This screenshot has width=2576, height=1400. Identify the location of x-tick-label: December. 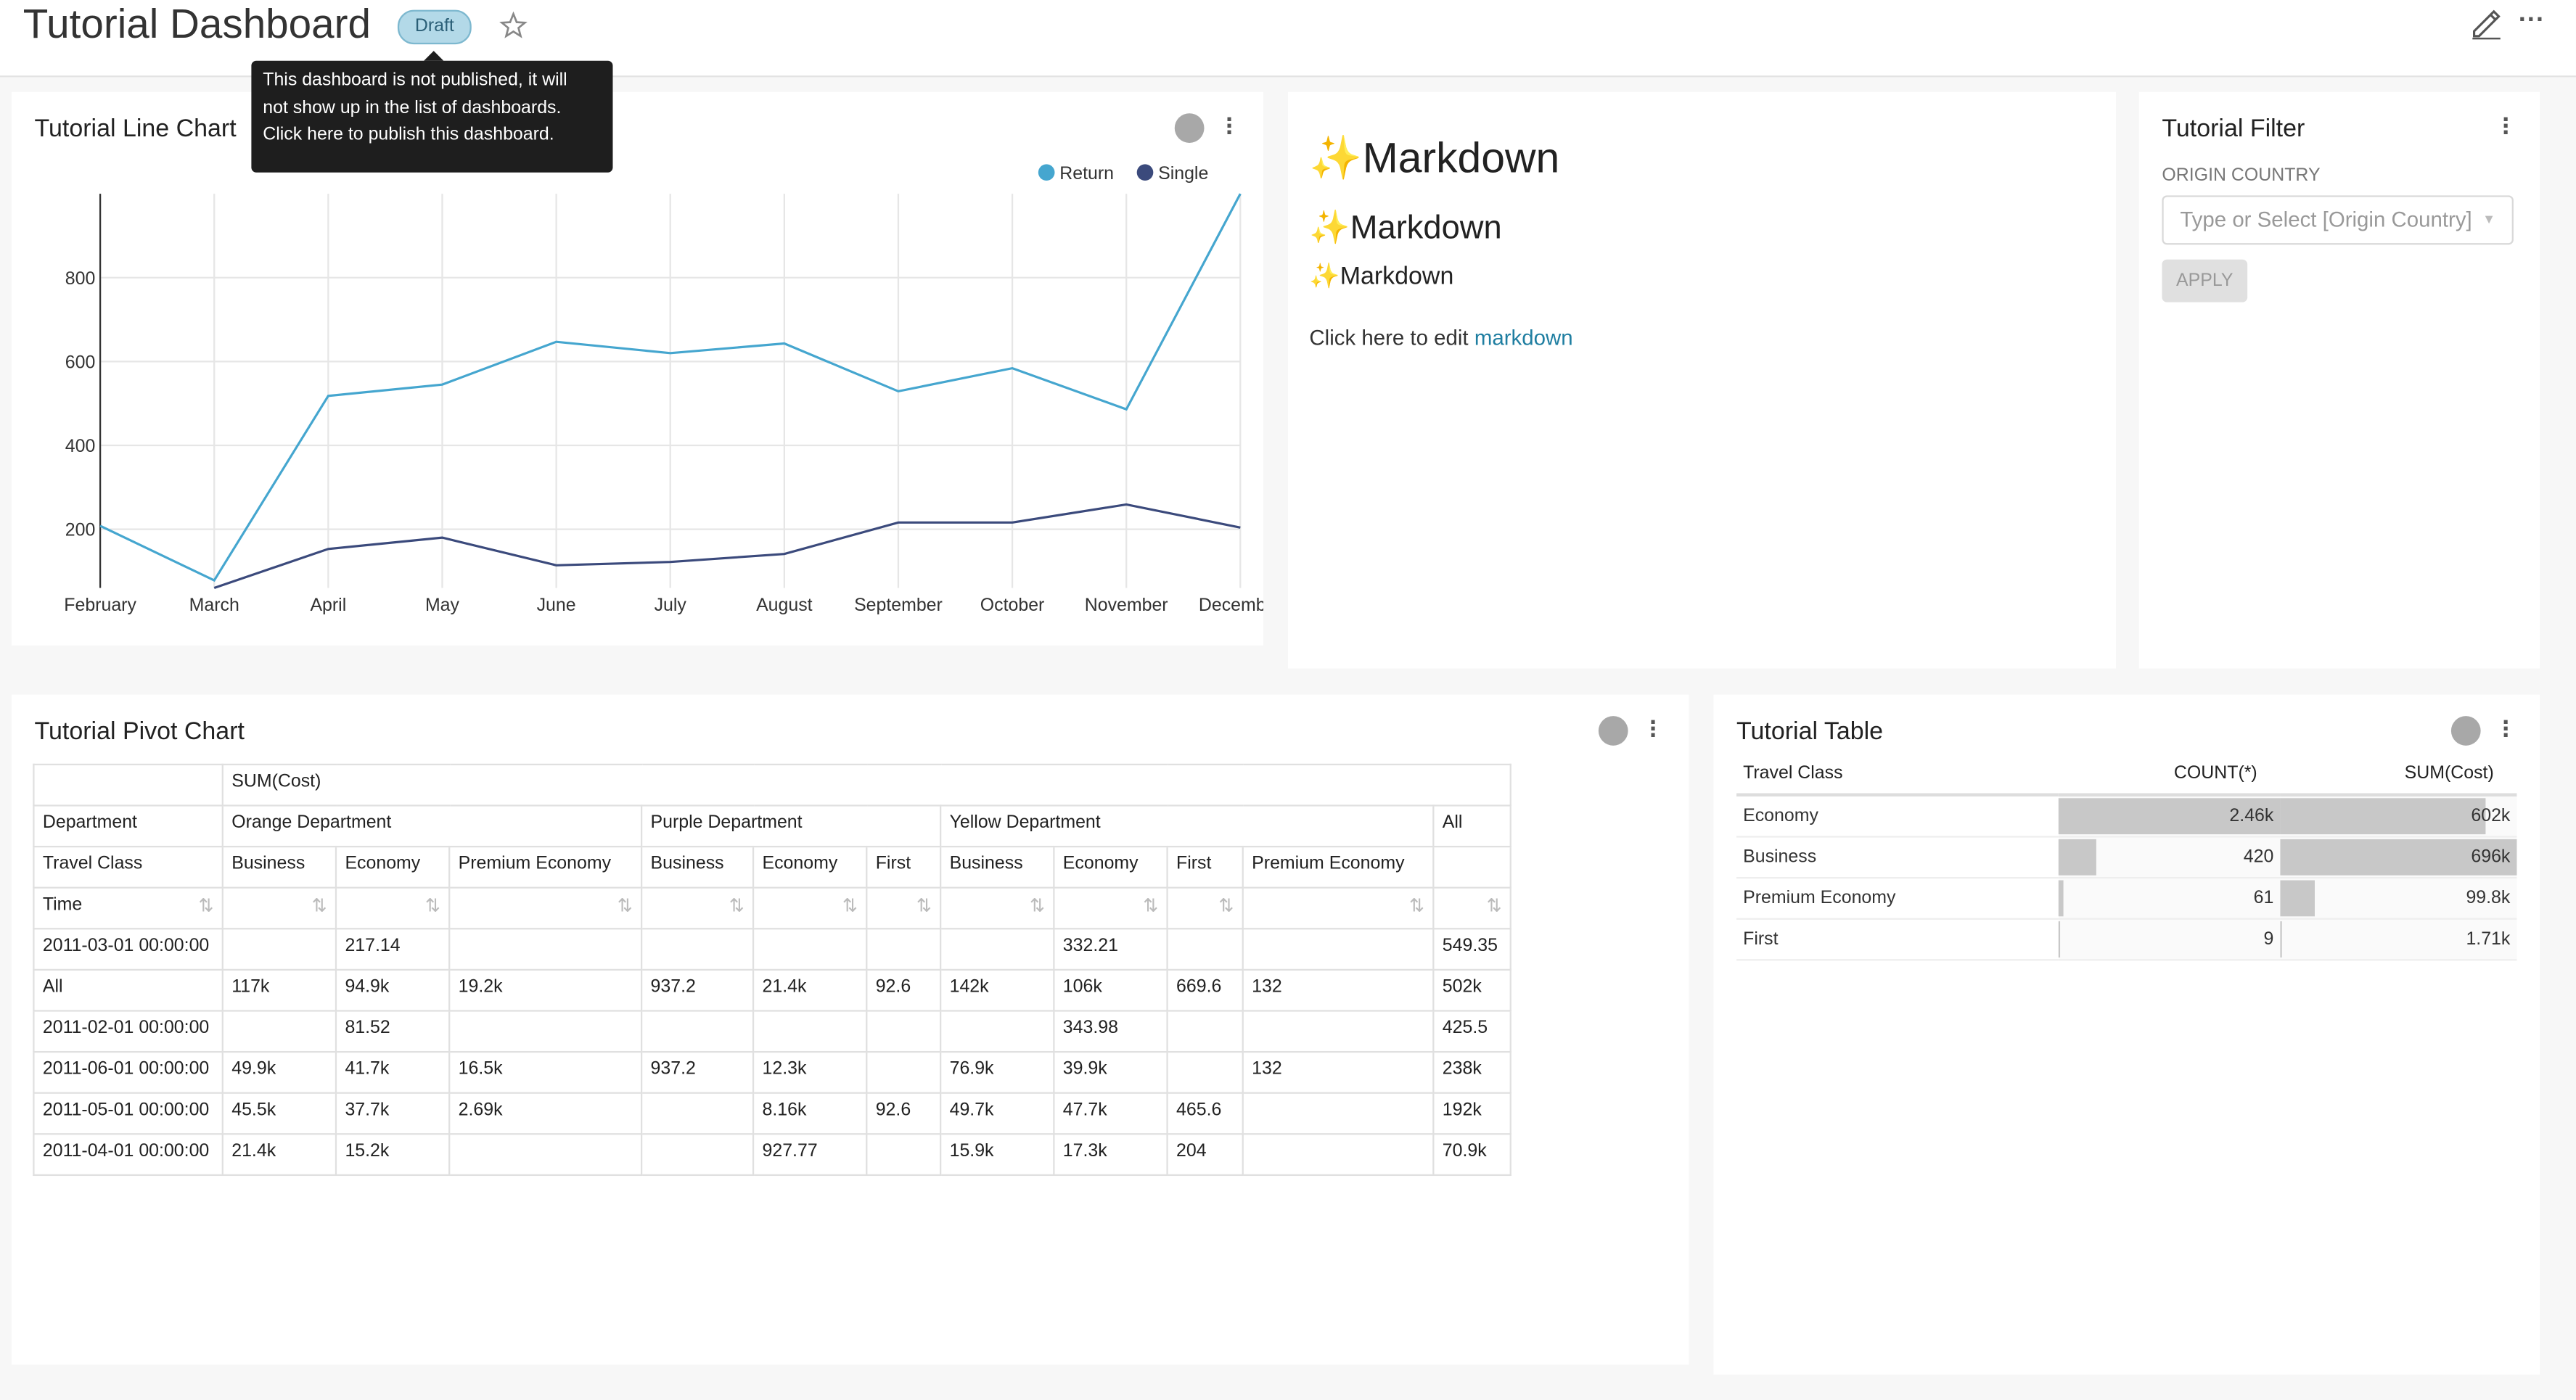
(1240, 605).